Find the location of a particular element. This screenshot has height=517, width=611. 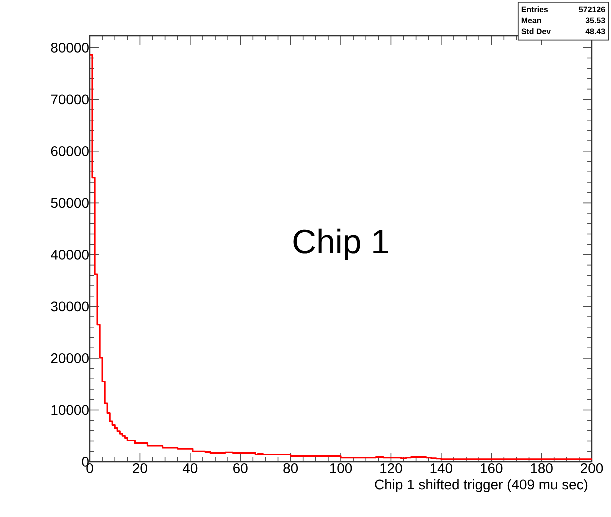

x-tick-label: 200 is located at coordinates (592, 469).